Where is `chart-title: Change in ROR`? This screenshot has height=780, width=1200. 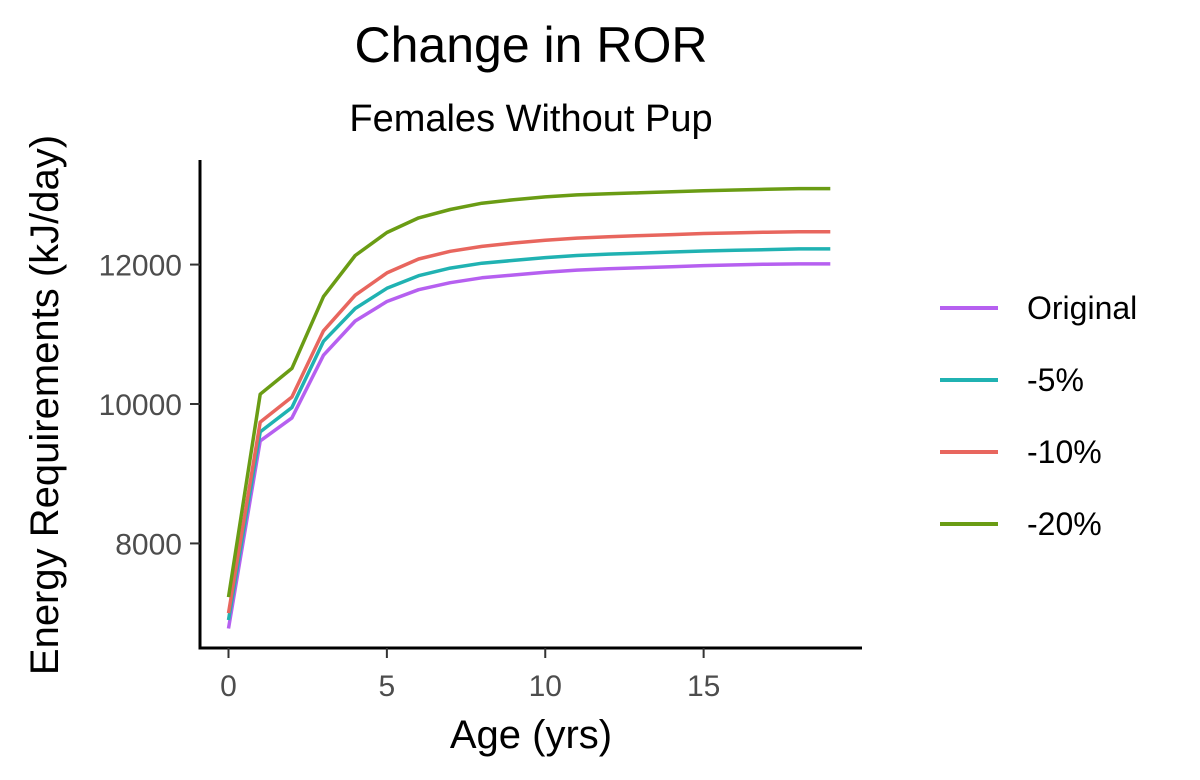 chart-title: Change in ROR is located at coordinates (531, 45).